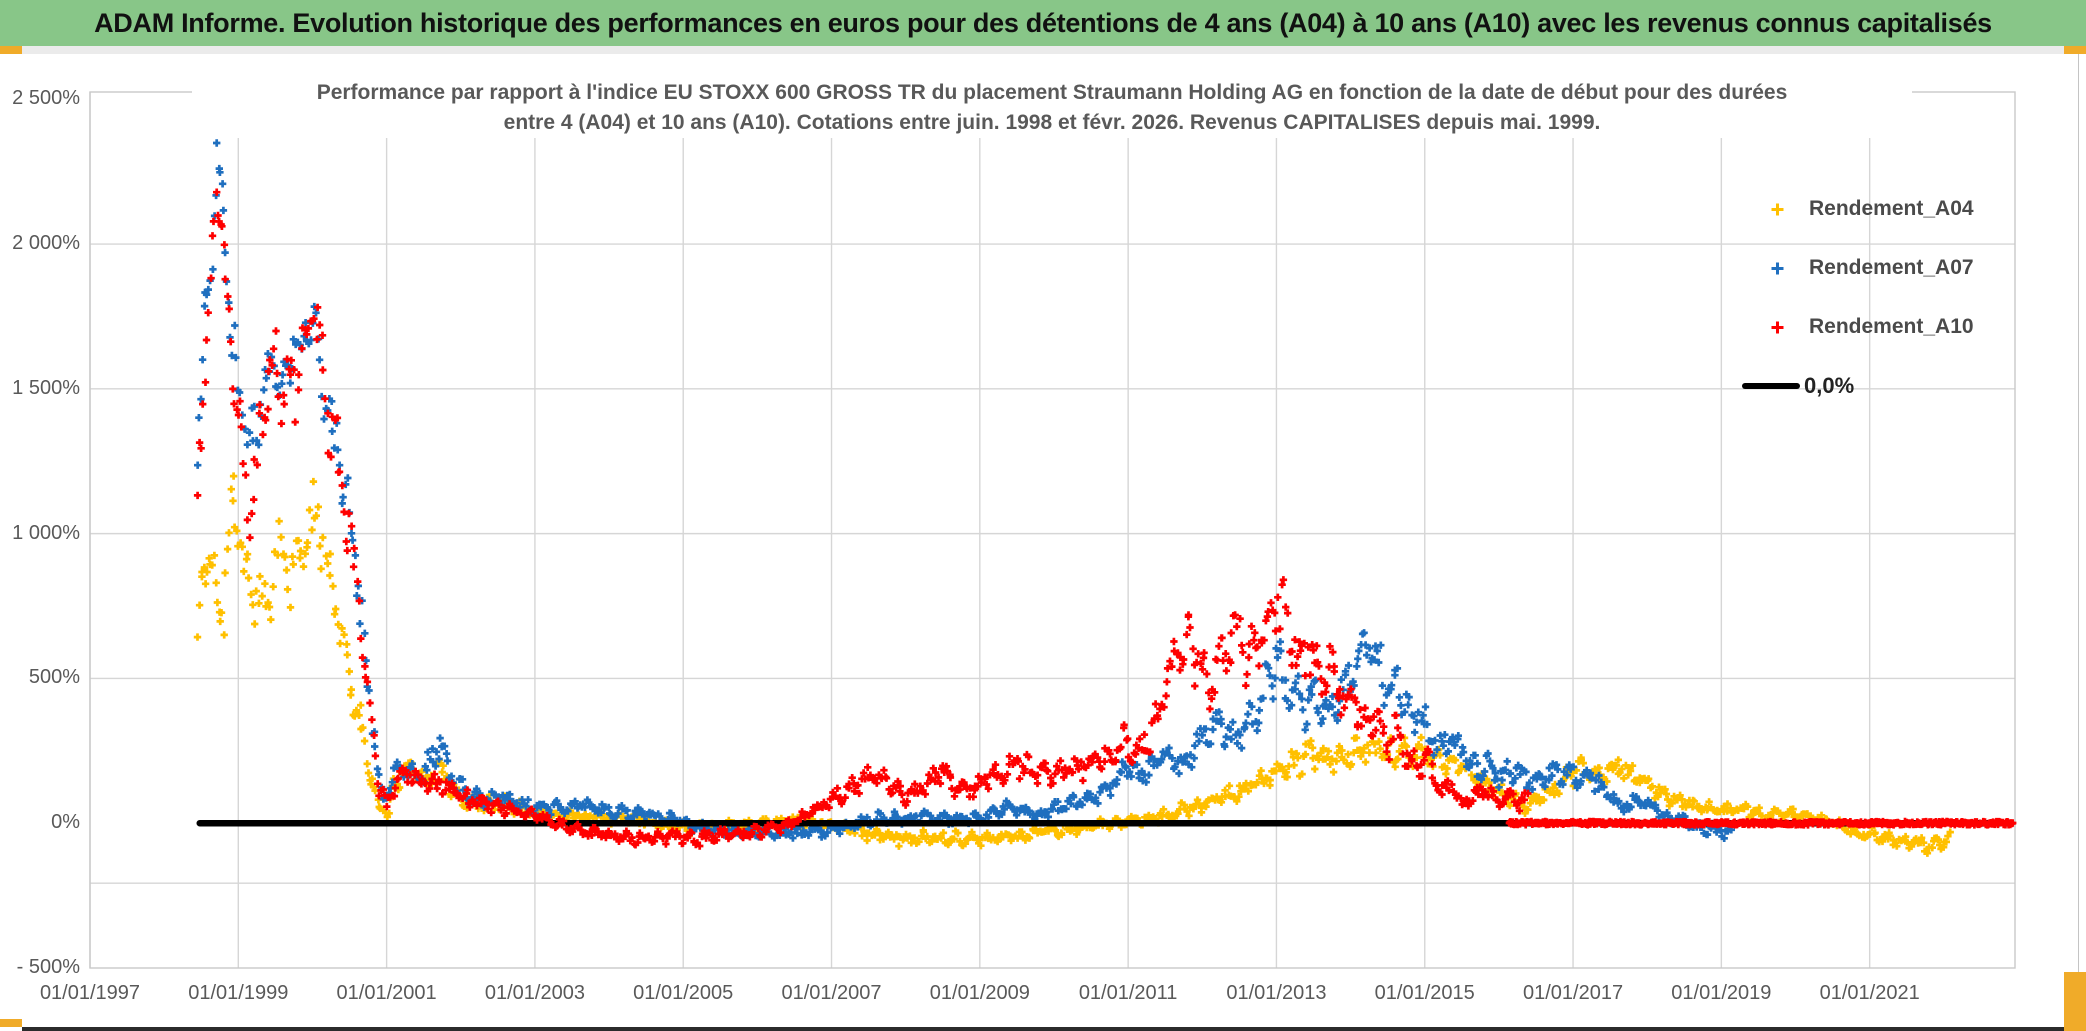 The width and height of the screenshot is (2086, 1031). I want to click on top-left-accent, so click(11, 50).